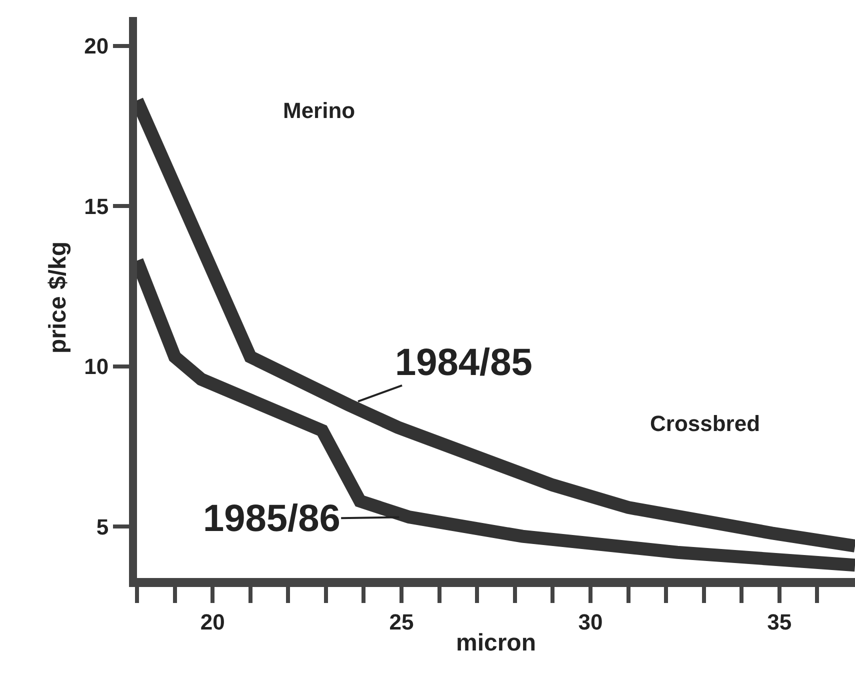  I want to click on x-axis-title: micron, so click(496, 643).